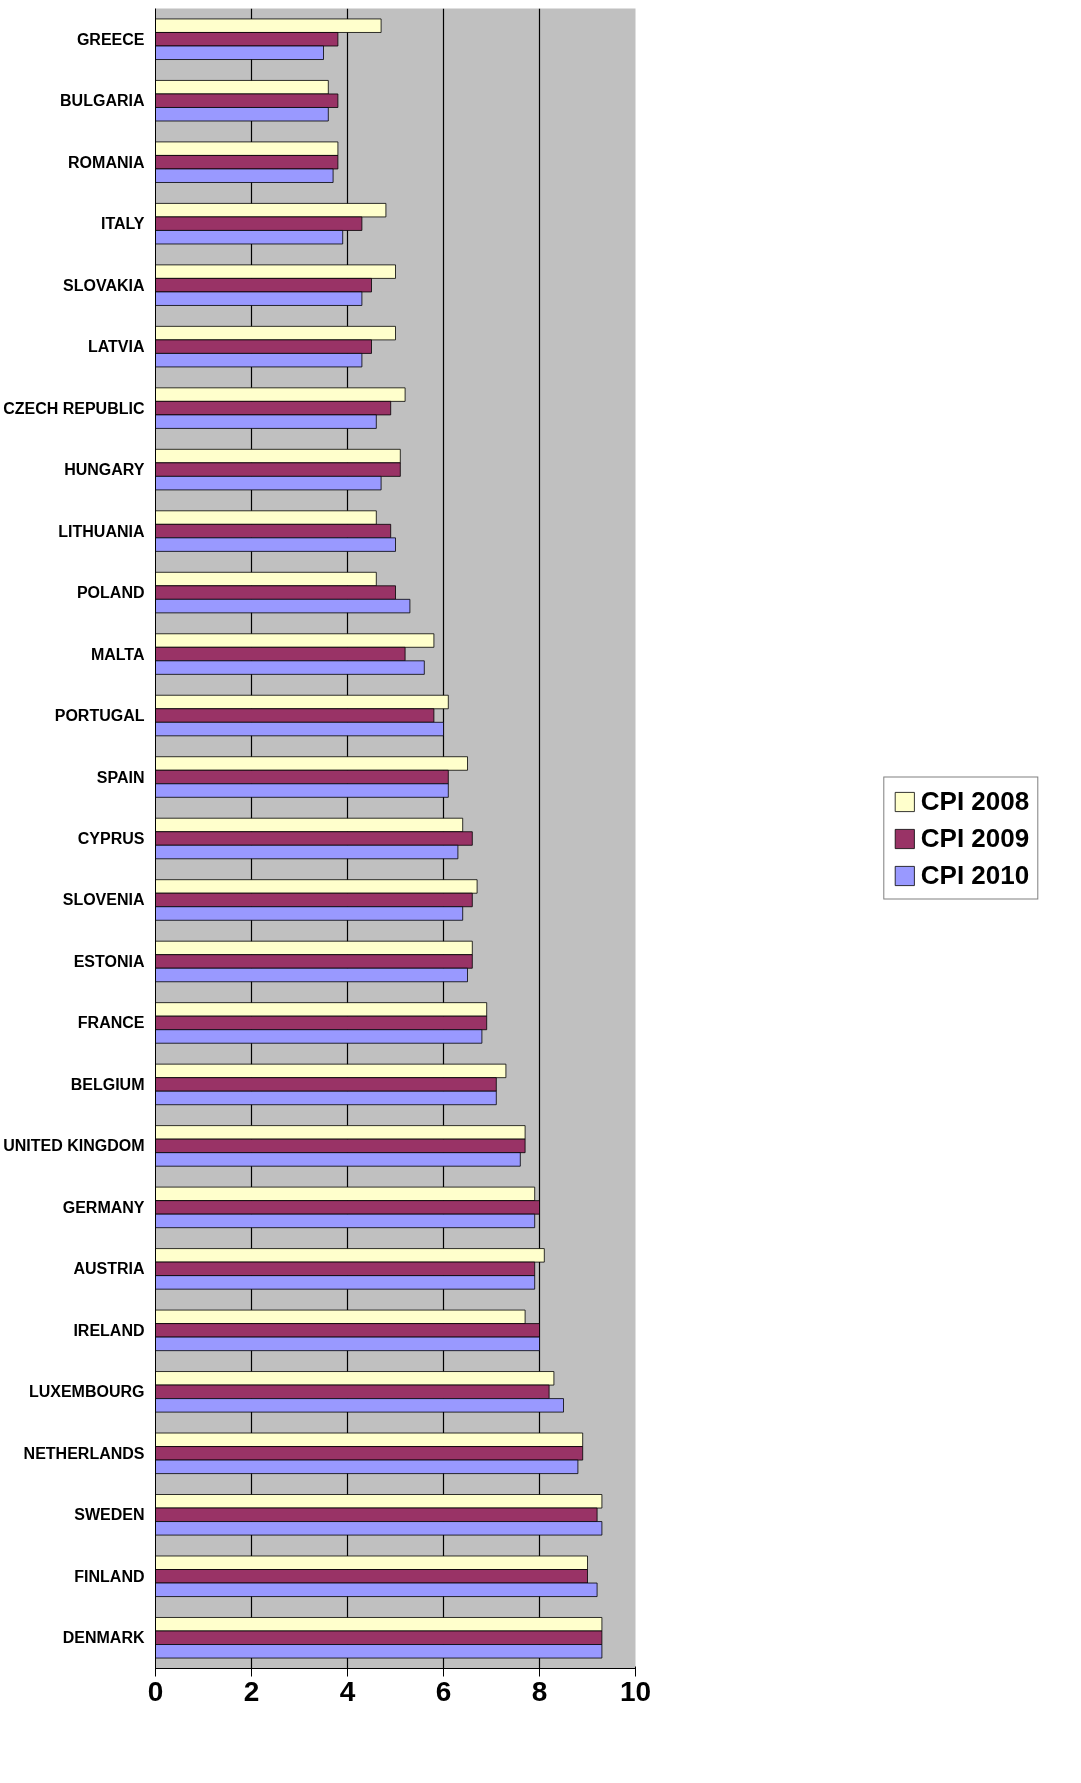 This screenshot has width=1081, height=1783. What do you see at coordinates (111, 1023) in the screenshot?
I see `y-tick-label: FRANCE` at bounding box center [111, 1023].